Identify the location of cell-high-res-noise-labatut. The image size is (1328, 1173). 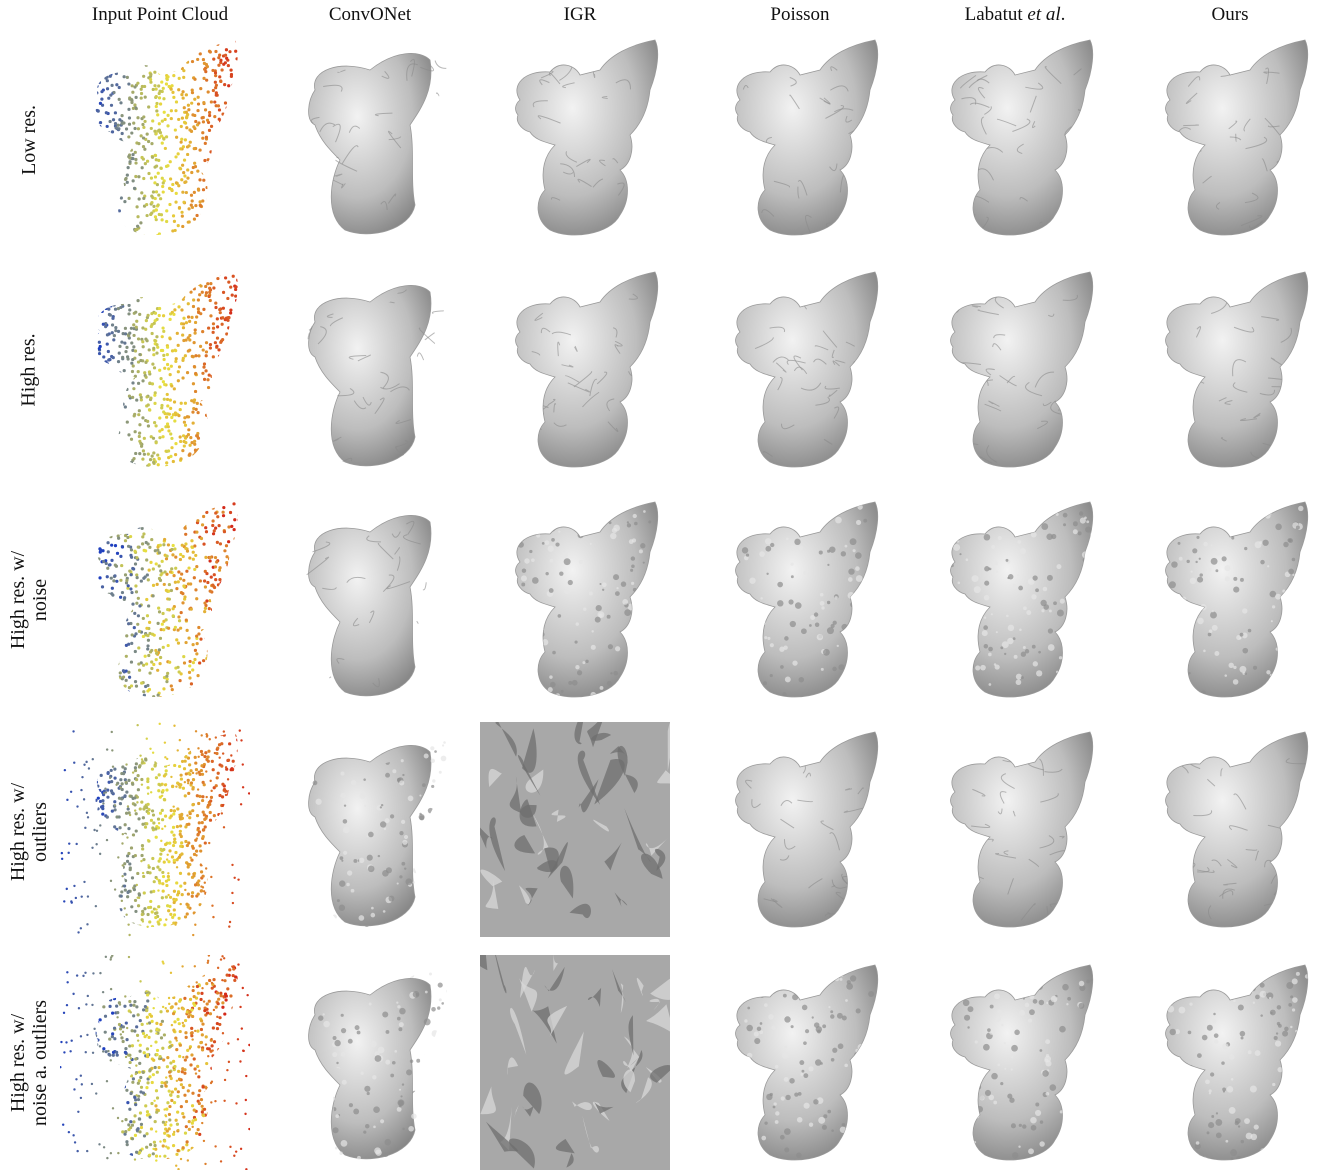
(1010, 599).